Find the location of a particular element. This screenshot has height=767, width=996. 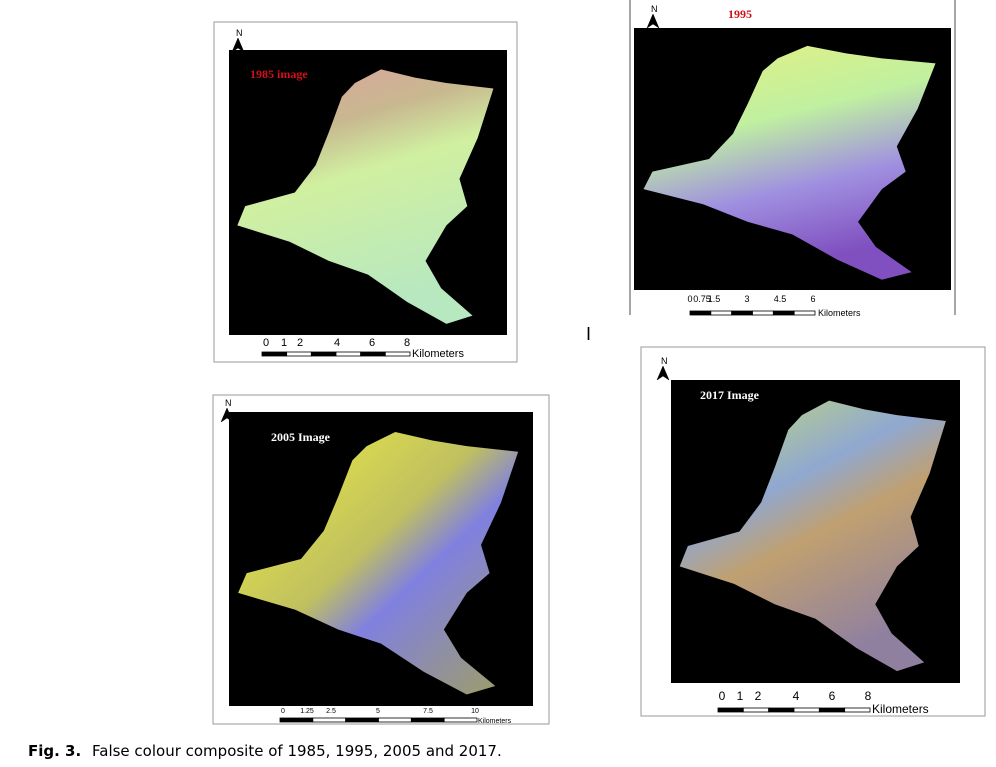

image-label: 1985 image is located at coordinates (279, 74).